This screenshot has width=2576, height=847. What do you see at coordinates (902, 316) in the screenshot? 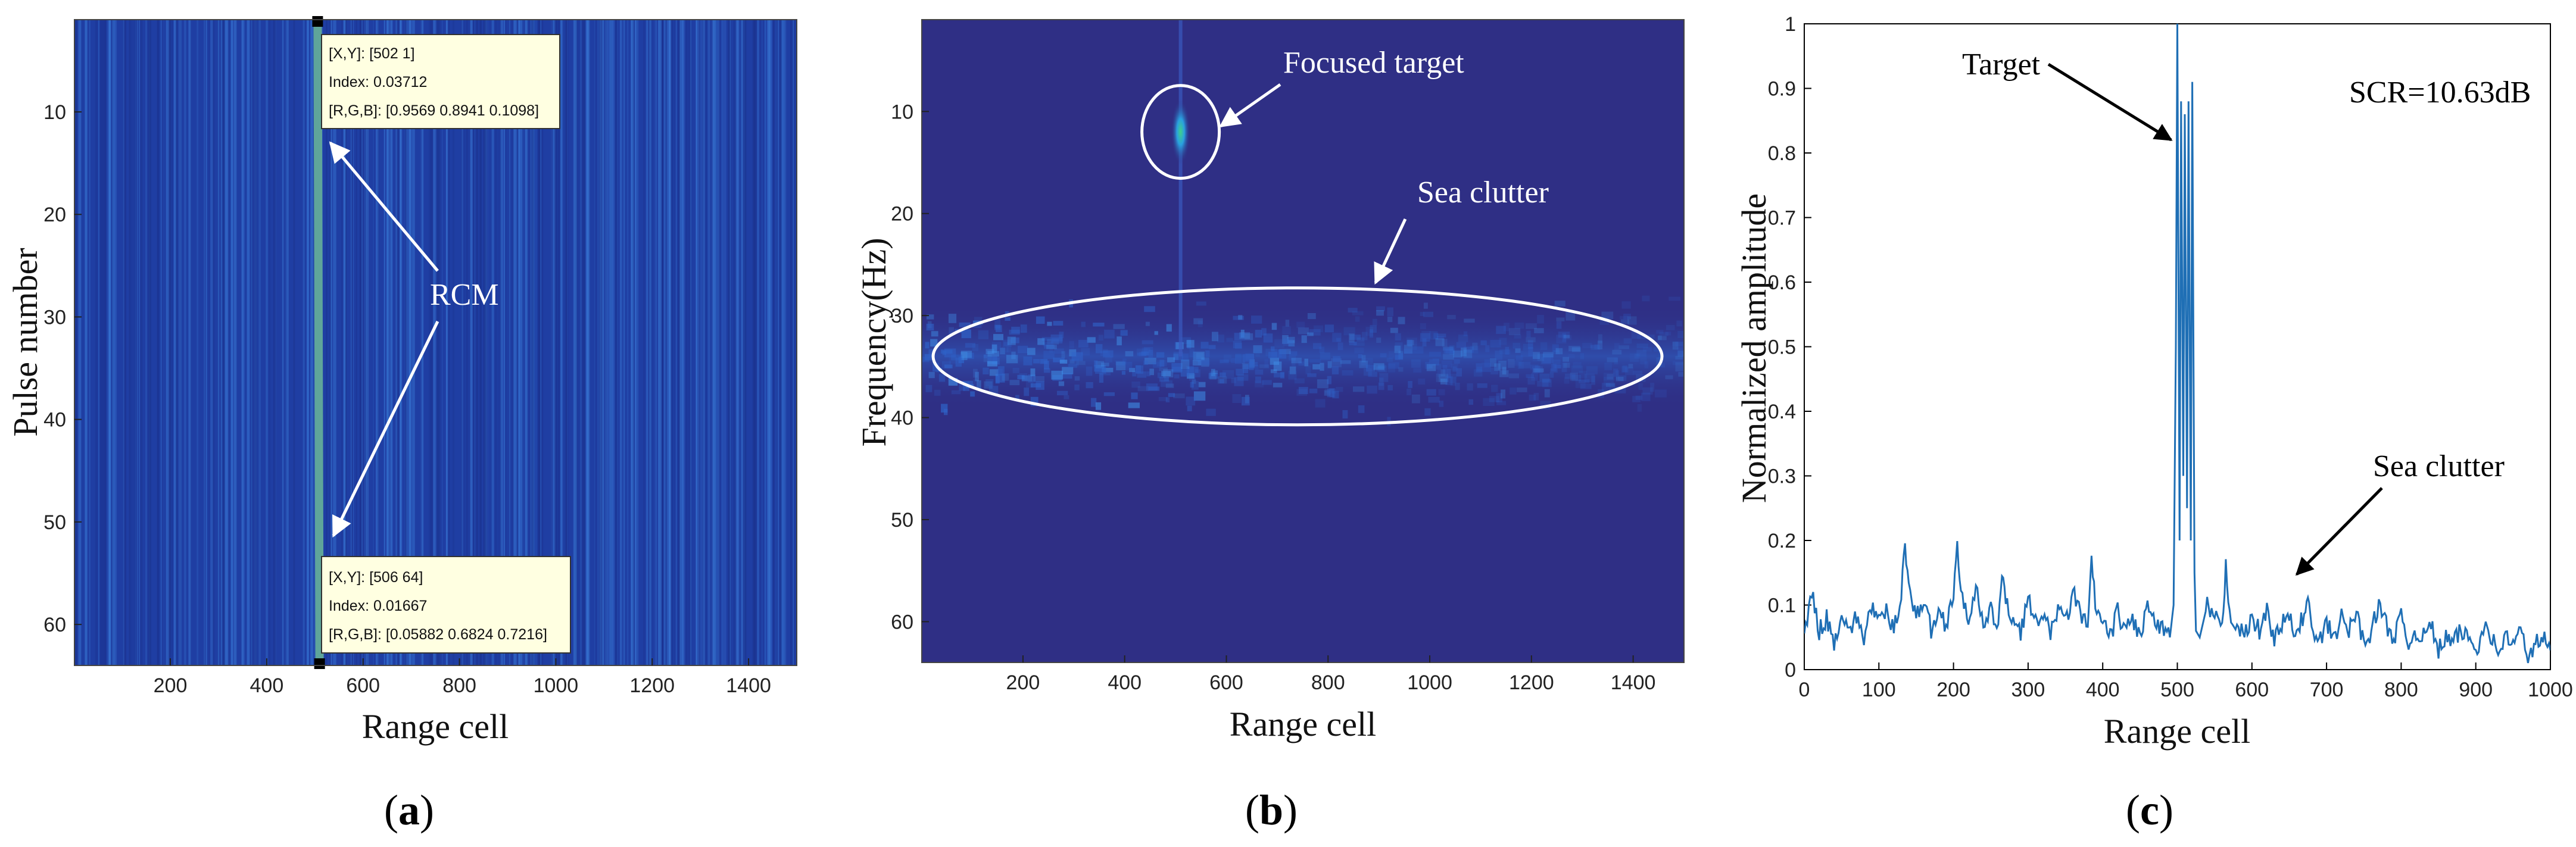
I see `y-tick-label: 30` at bounding box center [902, 316].